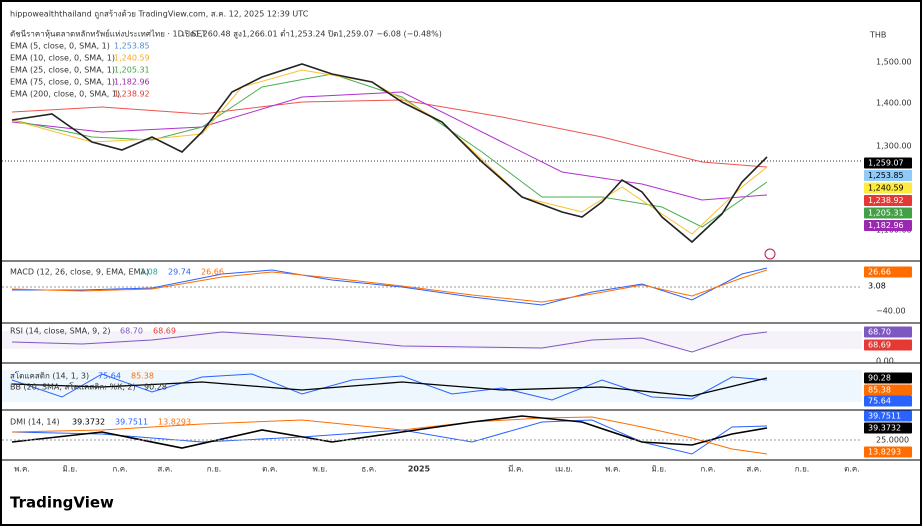 The width and height of the screenshot is (922, 526). What do you see at coordinates (62, 70) in the screenshot?
I see `indicator-name: EMA (25, close, 0, SMA, 1)` at bounding box center [62, 70].